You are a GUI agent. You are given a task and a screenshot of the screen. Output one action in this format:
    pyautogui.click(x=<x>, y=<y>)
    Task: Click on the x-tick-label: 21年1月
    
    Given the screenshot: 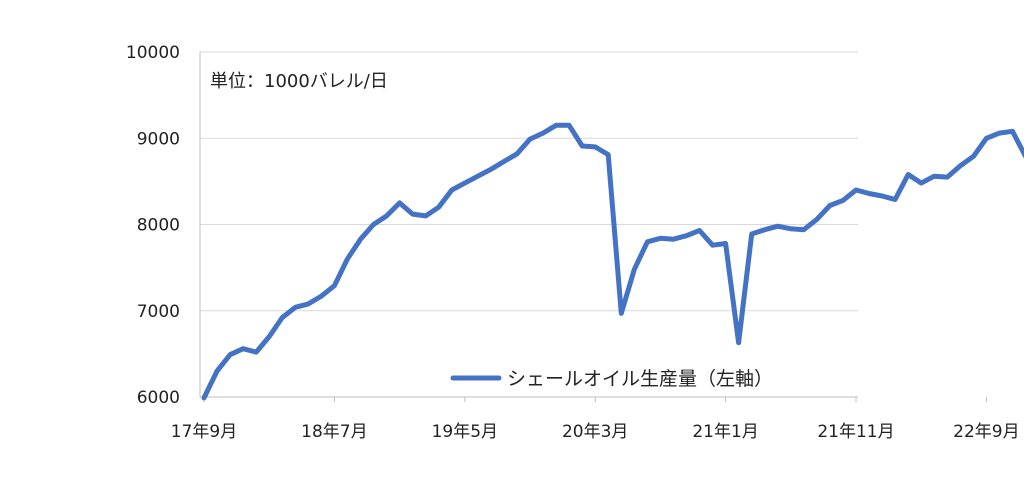 What is the action you would take?
    pyautogui.click(x=725, y=432)
    